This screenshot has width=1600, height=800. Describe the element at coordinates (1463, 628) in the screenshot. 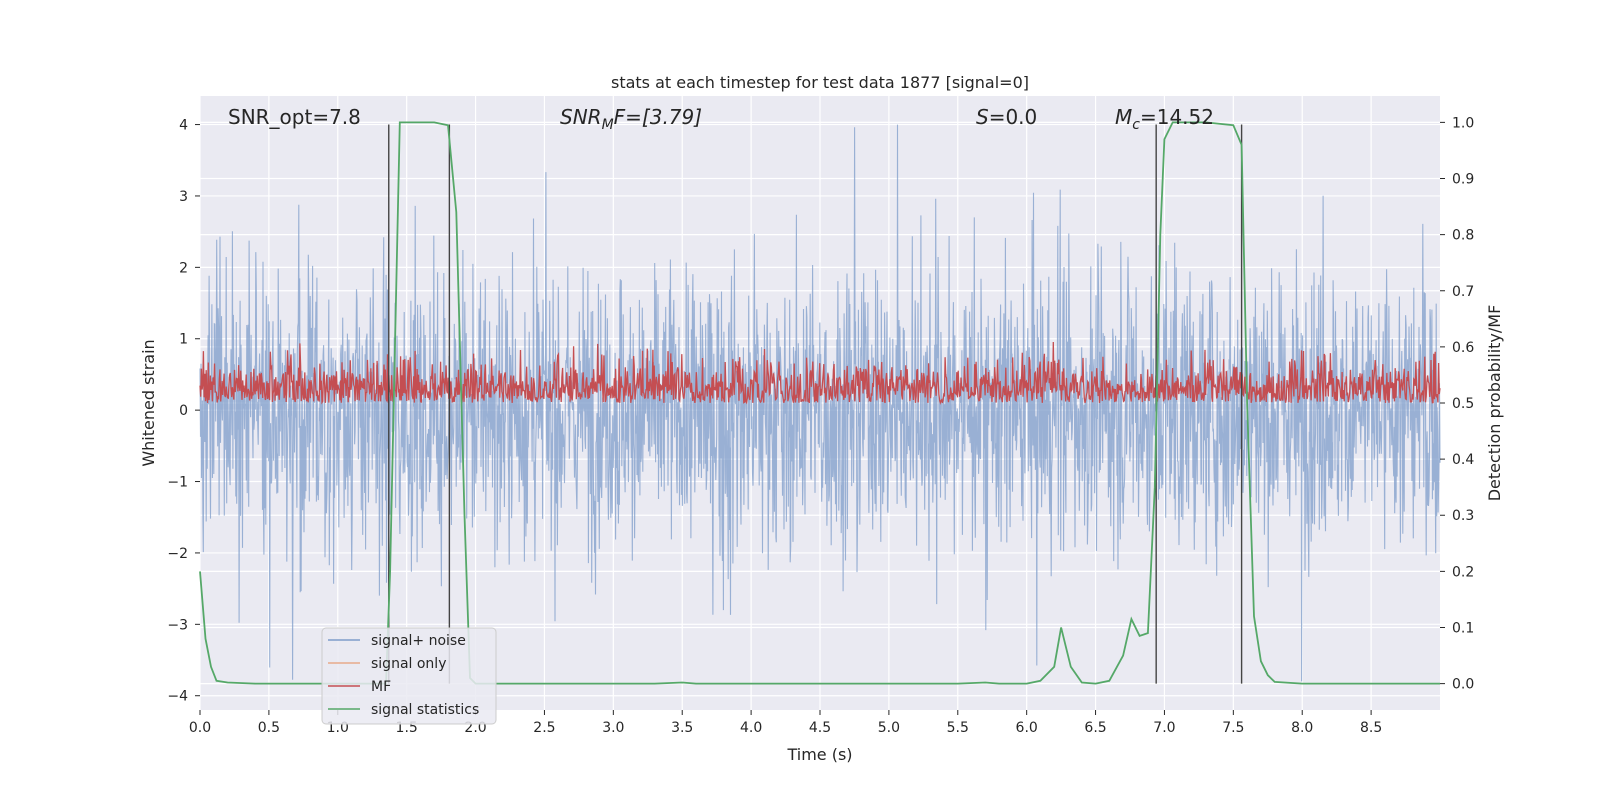

I see `right-tick-label: 0.1` at that location.